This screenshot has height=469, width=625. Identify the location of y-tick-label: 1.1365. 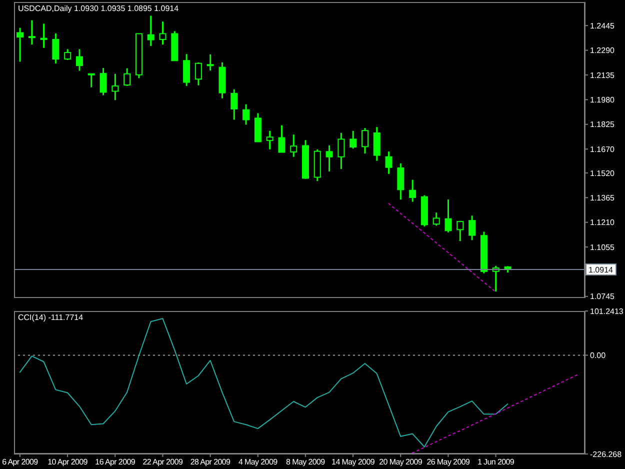
(603, 197).